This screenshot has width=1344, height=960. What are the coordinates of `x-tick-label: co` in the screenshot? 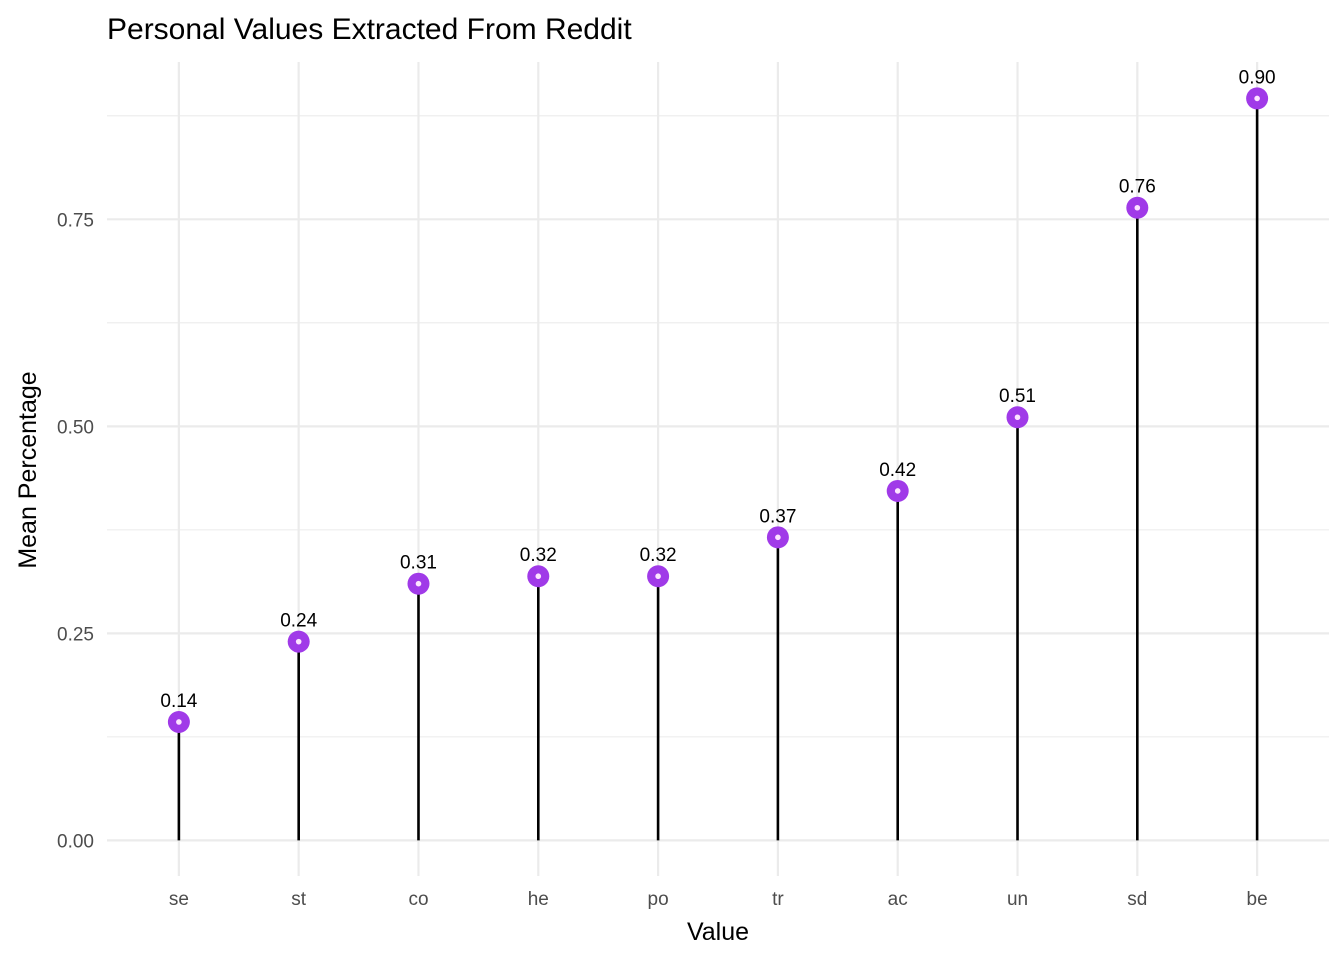 It's located at (418, 899).